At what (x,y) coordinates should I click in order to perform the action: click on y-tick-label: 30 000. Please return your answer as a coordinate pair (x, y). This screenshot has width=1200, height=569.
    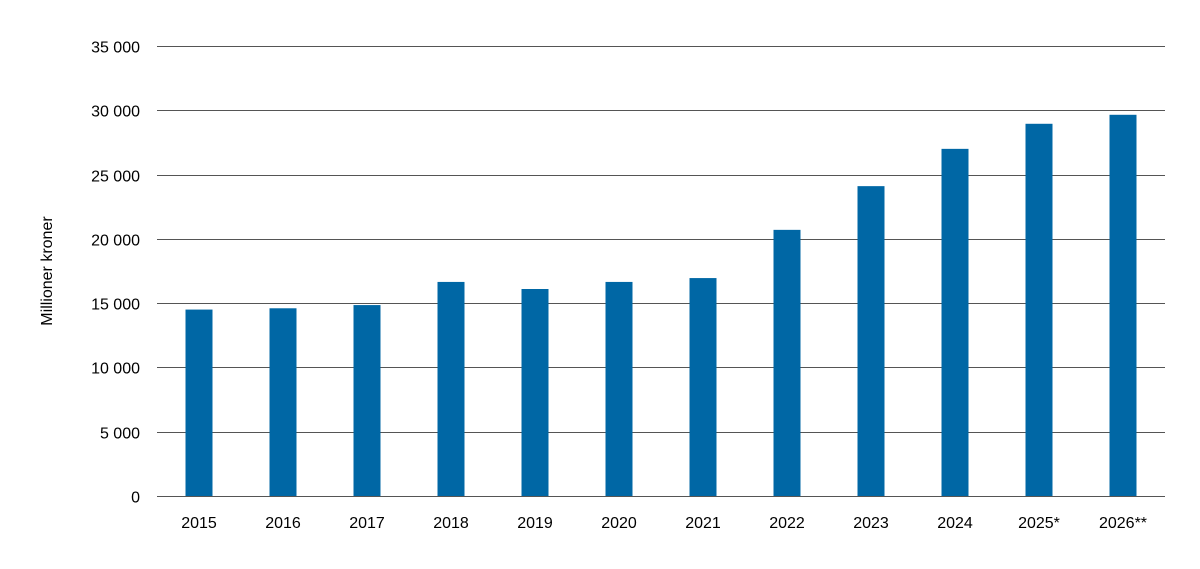
    Looking at the image, I should click on (115, 112).